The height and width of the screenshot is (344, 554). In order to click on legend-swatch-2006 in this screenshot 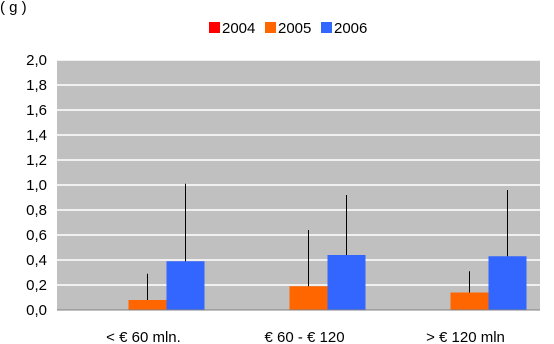, I will do `click(326, 27)`.